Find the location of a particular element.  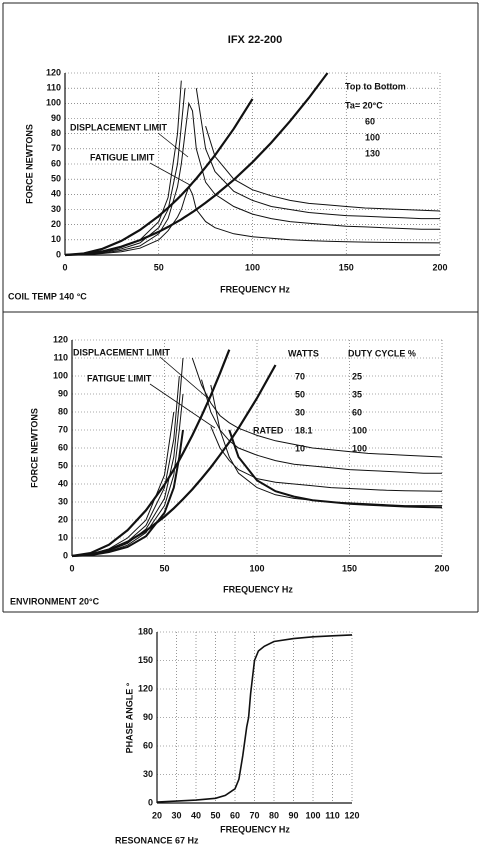

legend-label: 18.1 is located at coordinates (304, 430).